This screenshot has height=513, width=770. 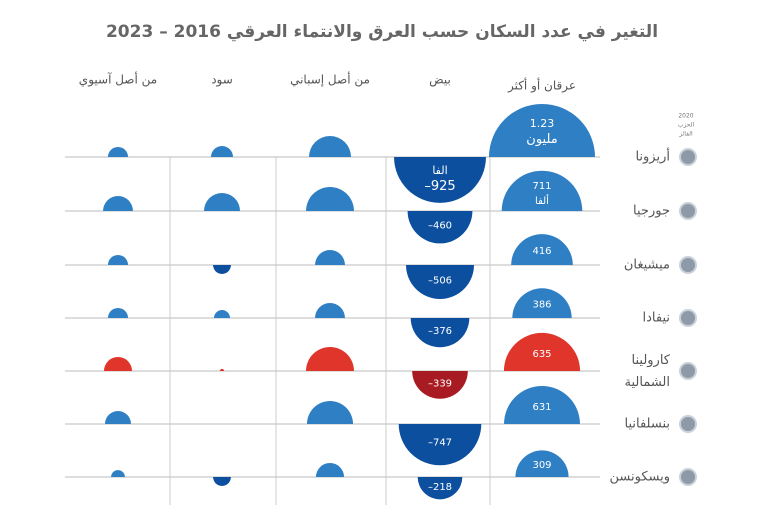 I want to click on value-label: 416, so click(x=541, y=251).